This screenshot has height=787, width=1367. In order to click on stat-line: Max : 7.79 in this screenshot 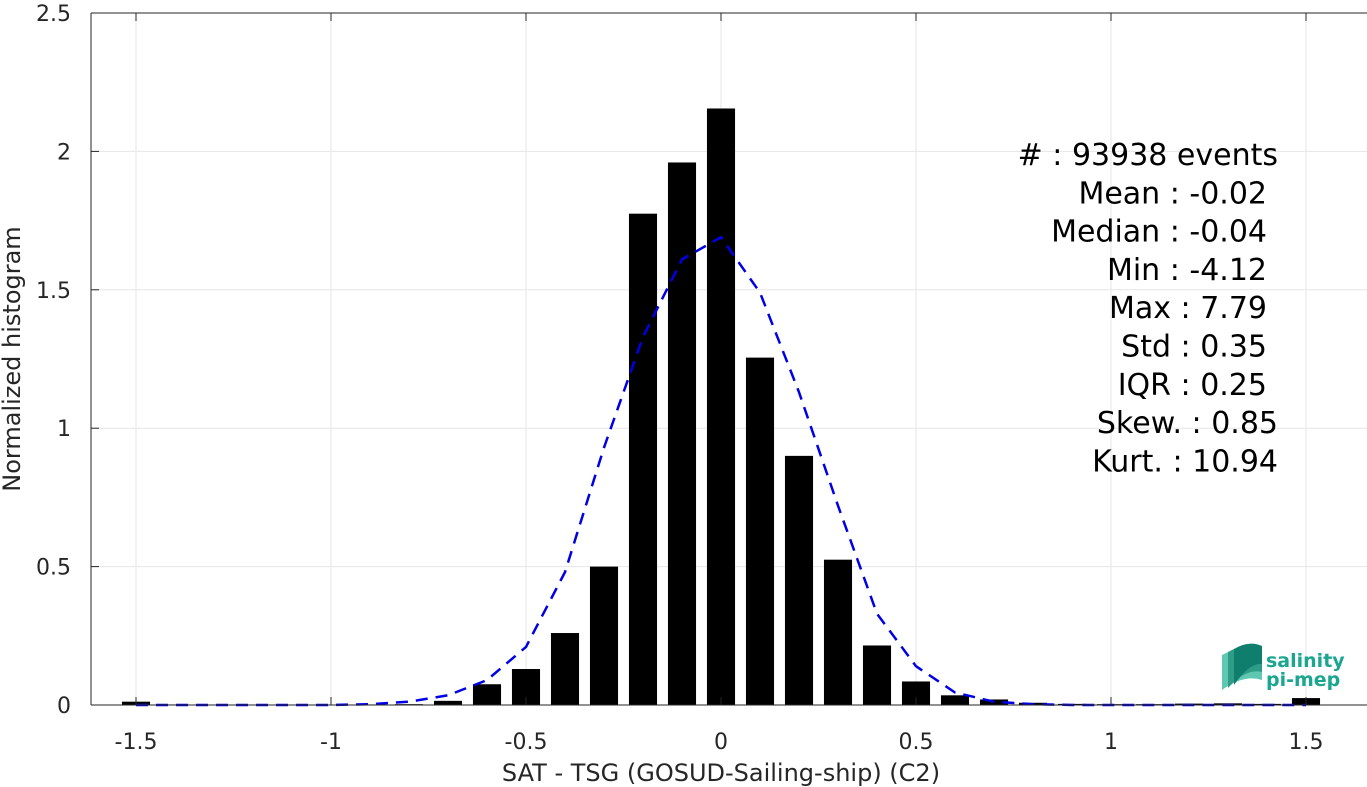, I will do `click(1188, 308)`.